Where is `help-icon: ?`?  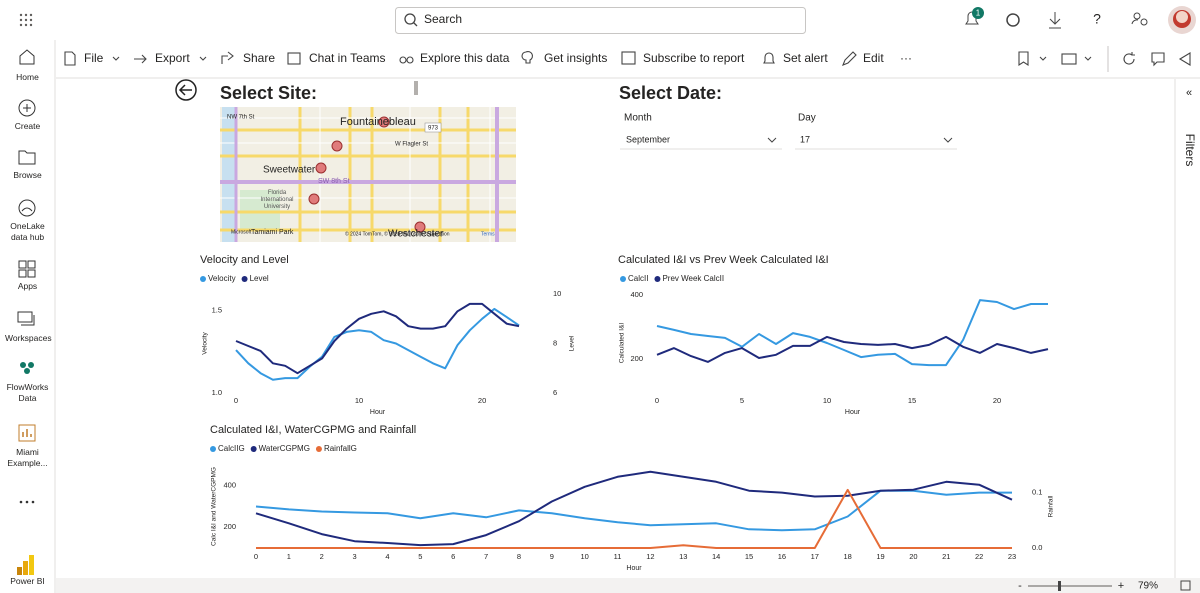
help-icon: ? is located at coordinates (1097, 19).